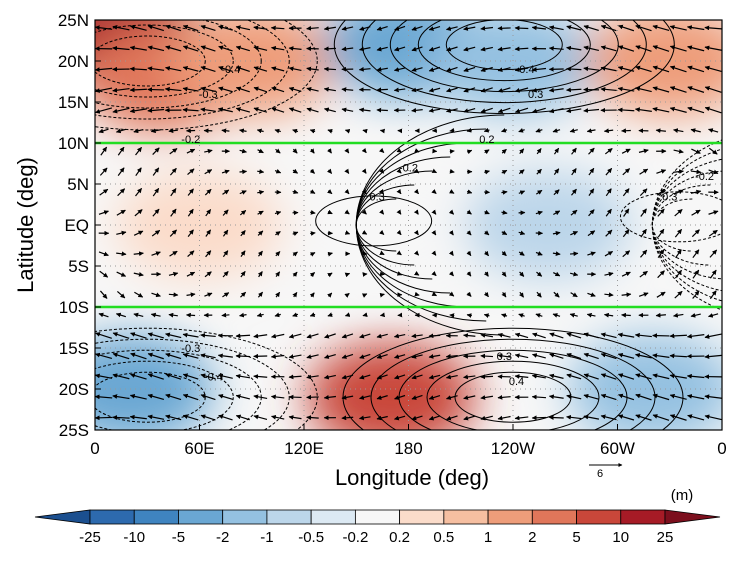 The width and height of the screenshot is (750, 579). Describe the element at coordinates (504, 357) in the screenshot. I see `contour-label: 0.3` at that location.